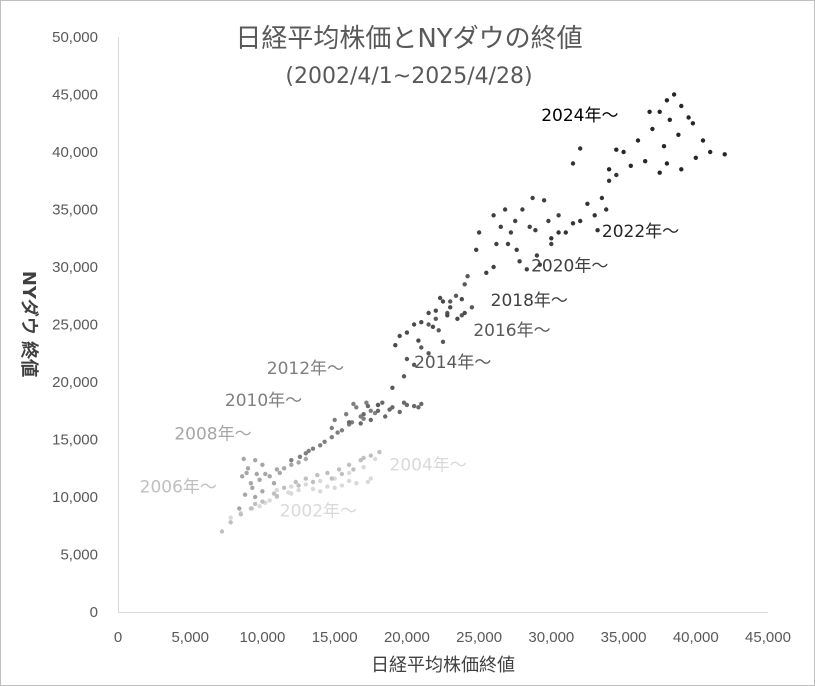 This screenshot has width=815, height=686. Describe the element at coordinates (75, 37) in the screenshot. I see `y-tick-label: 50,000` at that location.